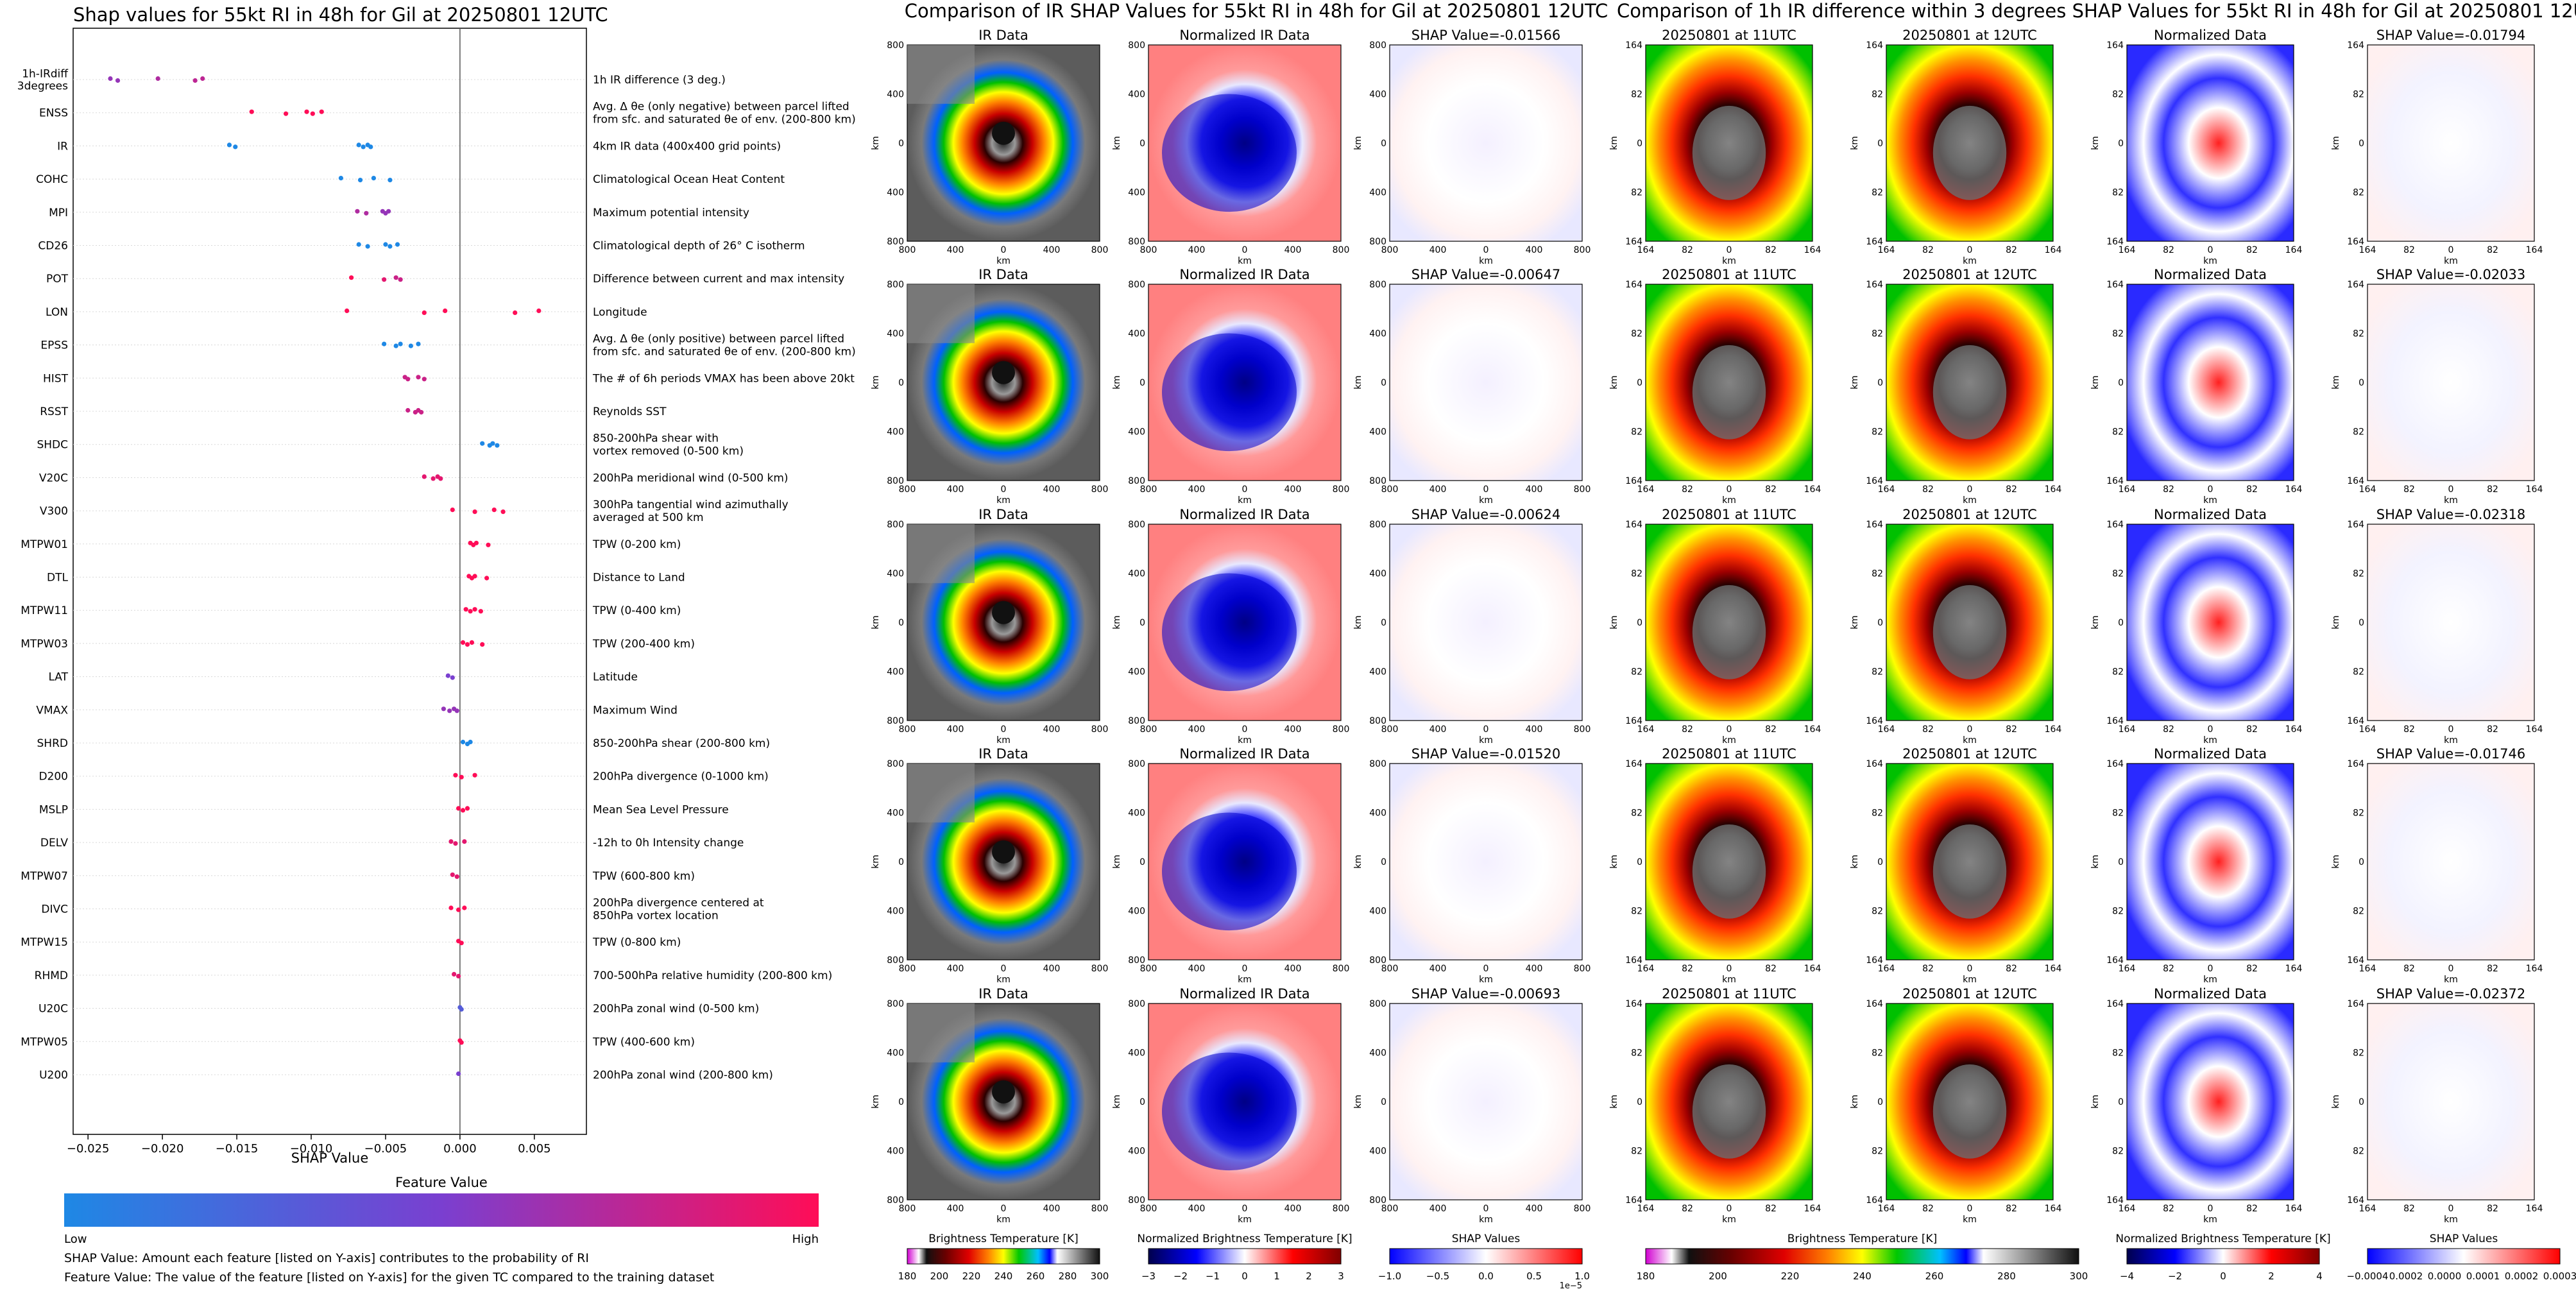 The image size is (2576, 1289). What do you see at coordinates (1004, 1276) in the screenshot?
I see `colorbar-tick-label: 240` at bounding box center [1004, 1276].